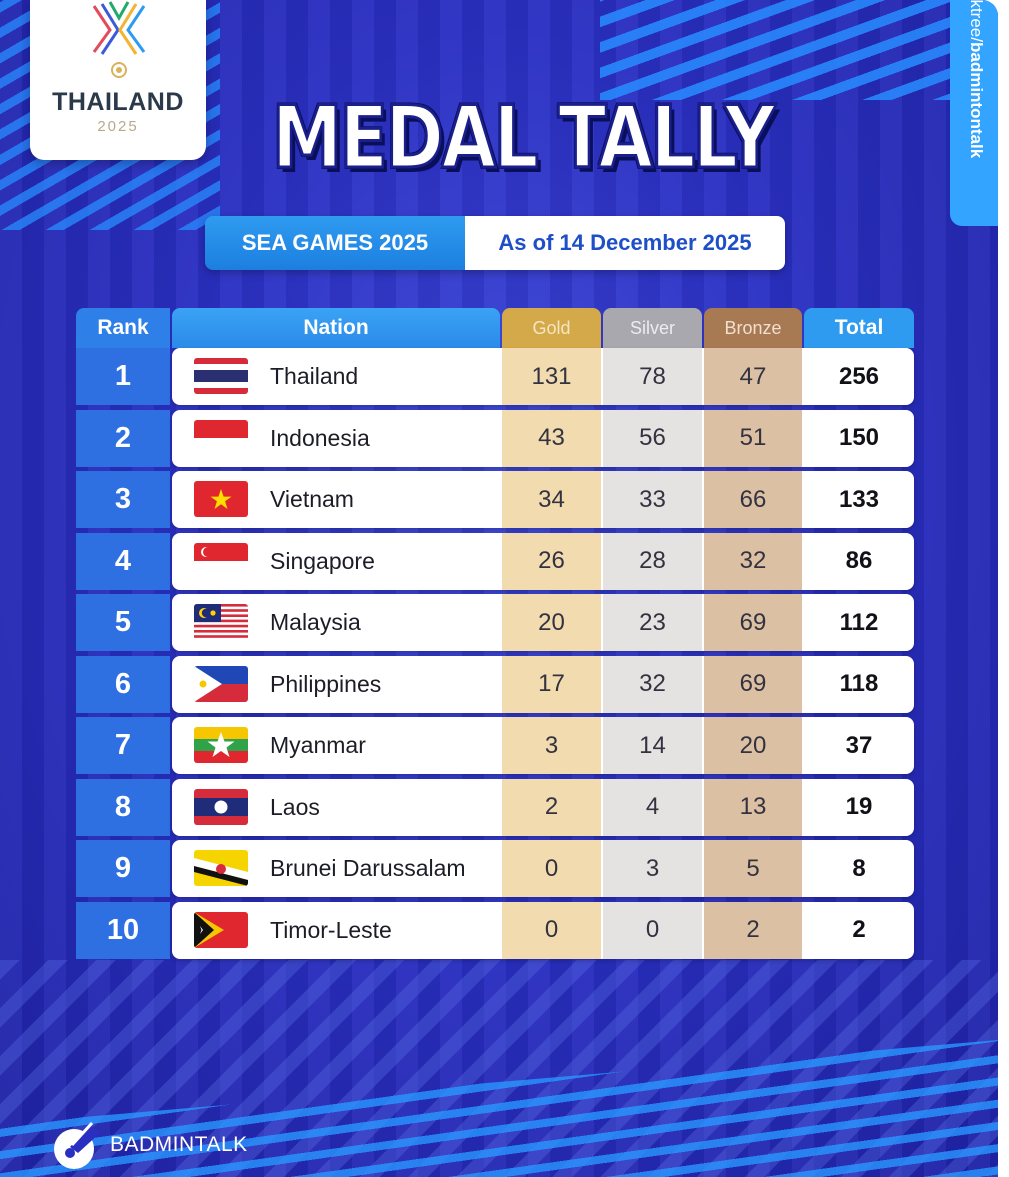  Describe the element at coordinates (326, 683) in the screenshot. I see `nation-name: Philippines` at that location.